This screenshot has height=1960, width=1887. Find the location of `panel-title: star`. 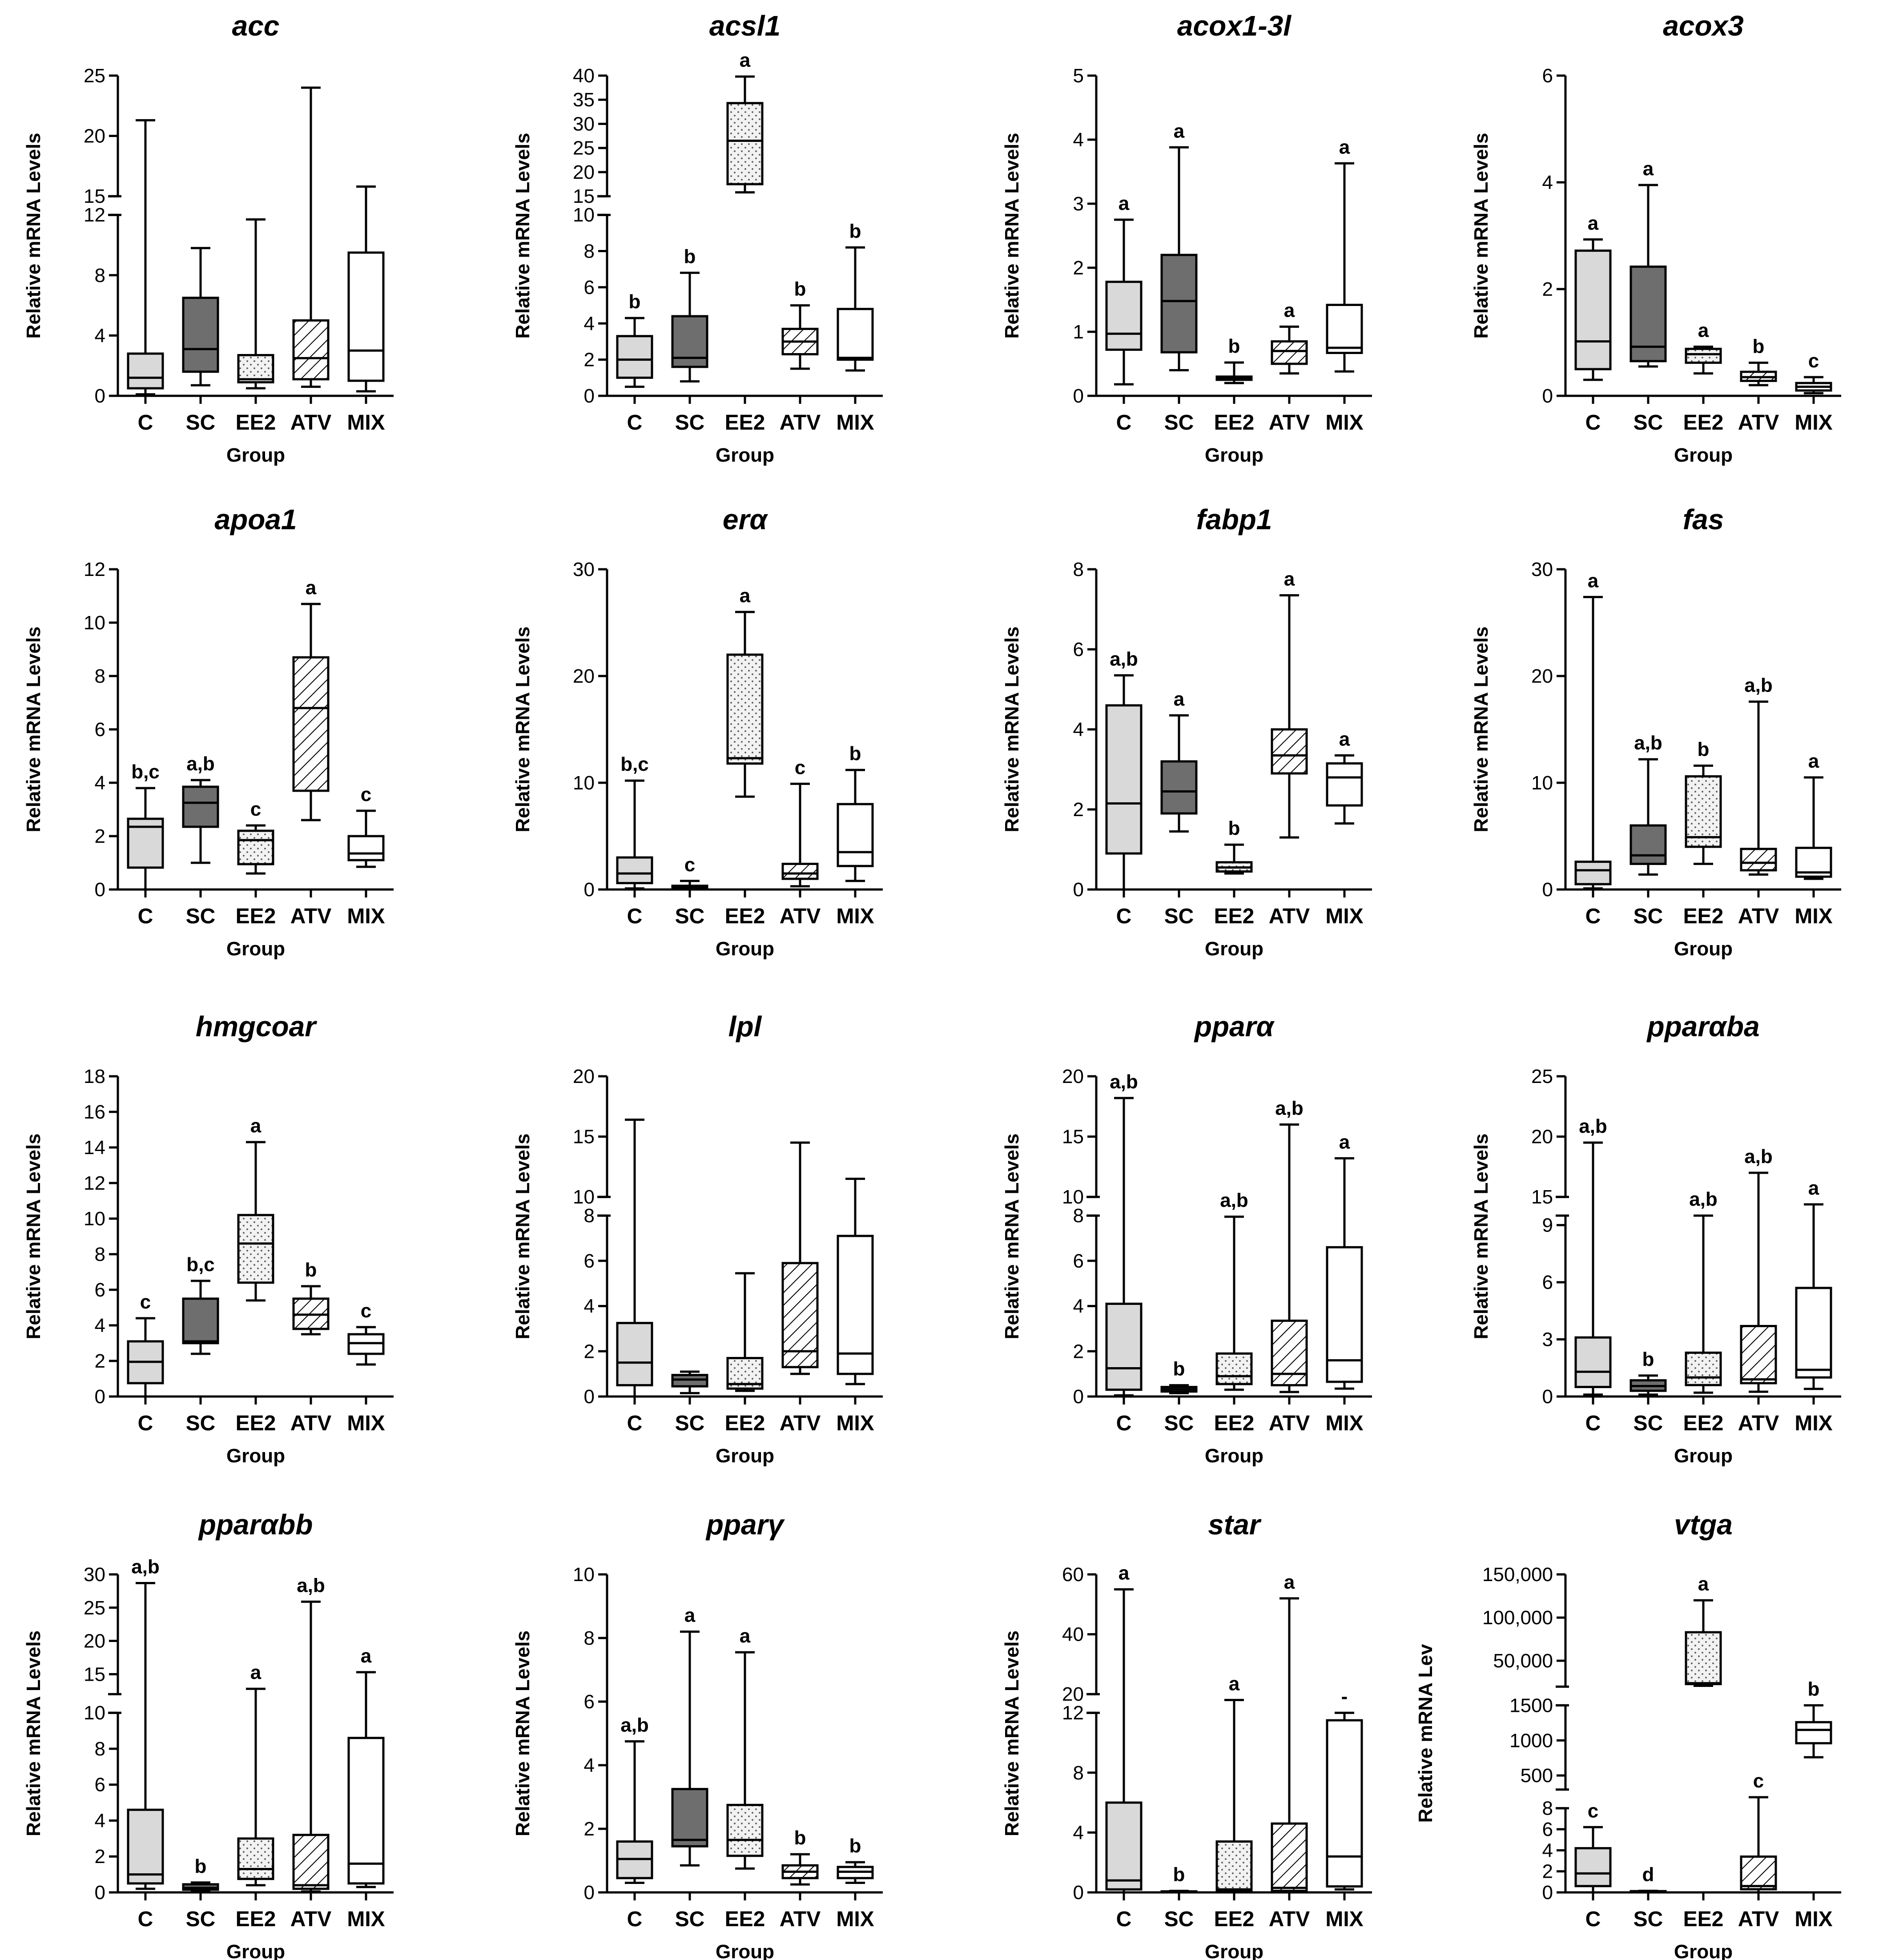

panel-title: star is located at coordinates (1235, 1525).